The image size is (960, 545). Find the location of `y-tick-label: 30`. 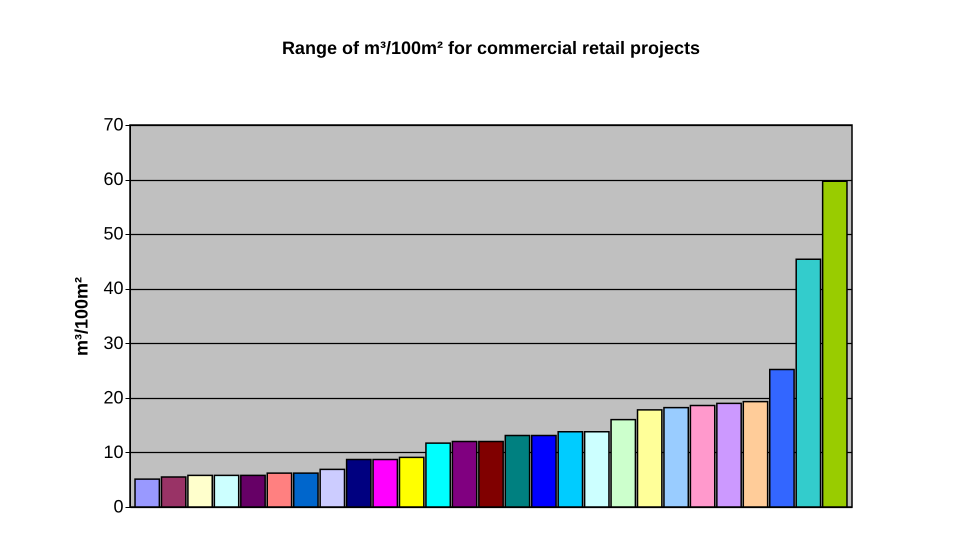

y-tick-label: 30 is located at coordinates (113, 342).